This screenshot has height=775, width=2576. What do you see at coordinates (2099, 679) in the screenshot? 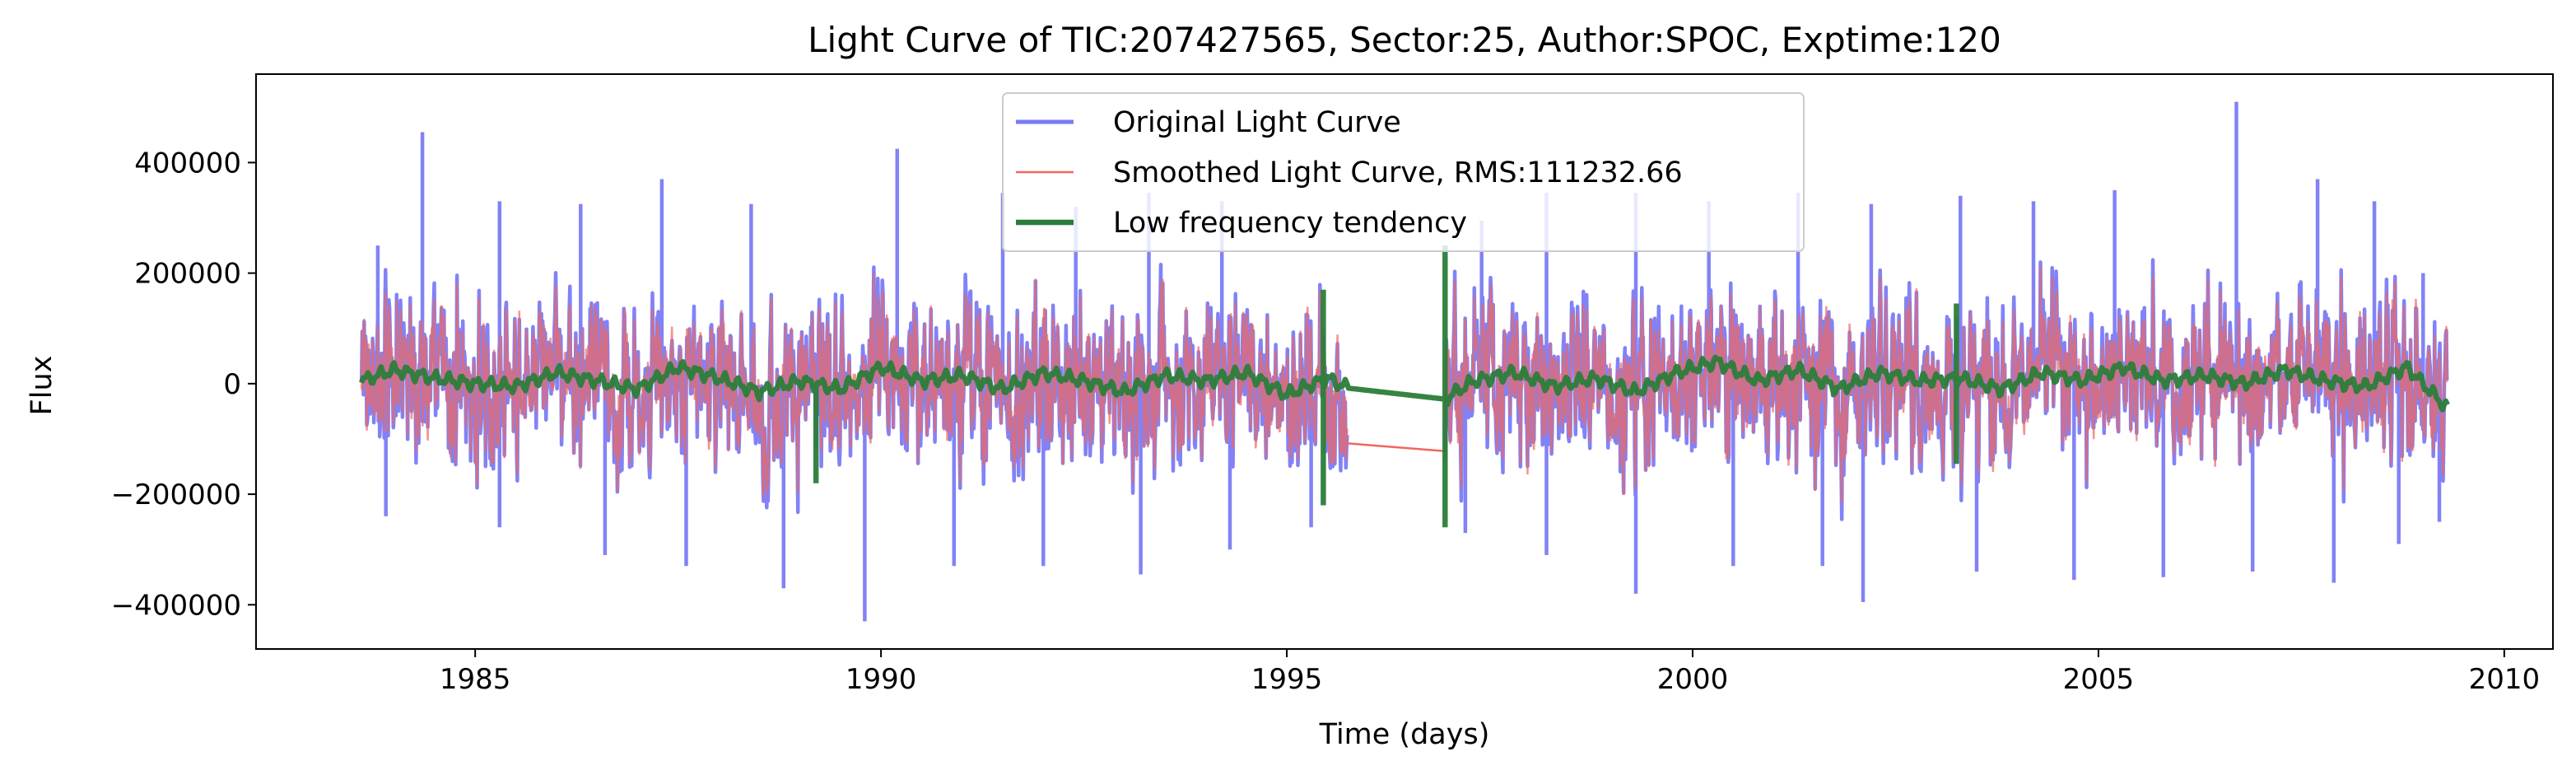
I see `x-tick-label: 2005` at bounding box center [2099, 679].